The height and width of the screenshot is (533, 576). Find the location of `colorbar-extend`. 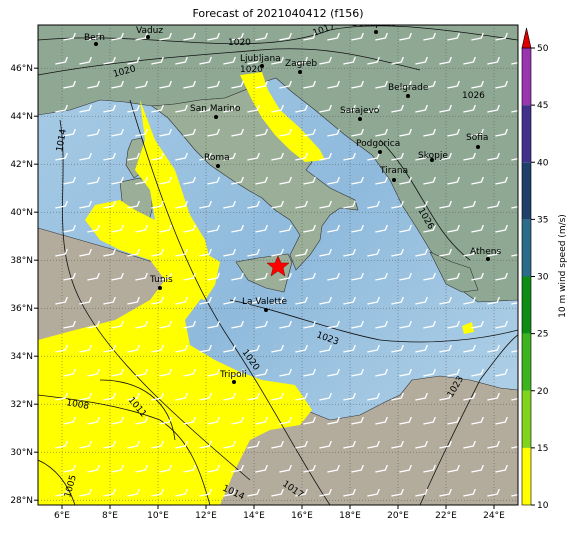

colorbar-extend is located at coordinates (526, 38).